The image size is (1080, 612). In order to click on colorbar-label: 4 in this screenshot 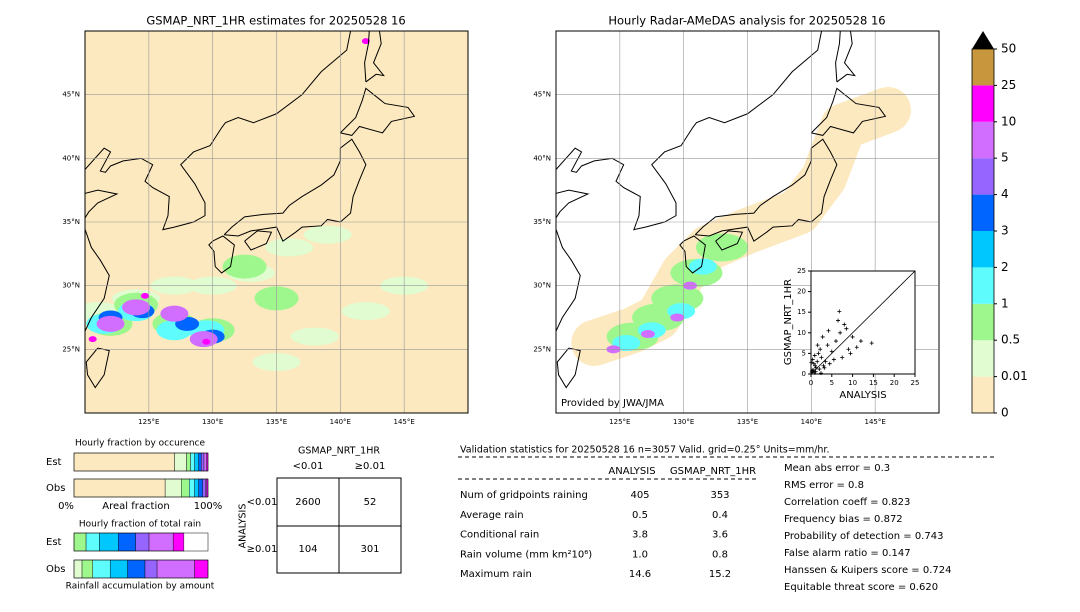, I will do `click(1005, 194)`.